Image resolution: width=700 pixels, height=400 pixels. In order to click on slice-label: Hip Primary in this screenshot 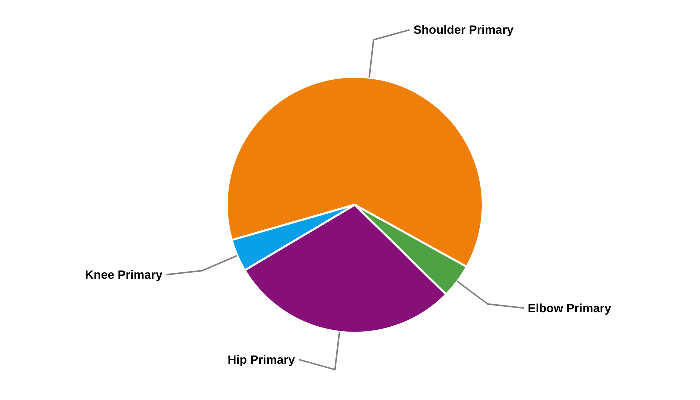, I will do `click(262, 359)`.